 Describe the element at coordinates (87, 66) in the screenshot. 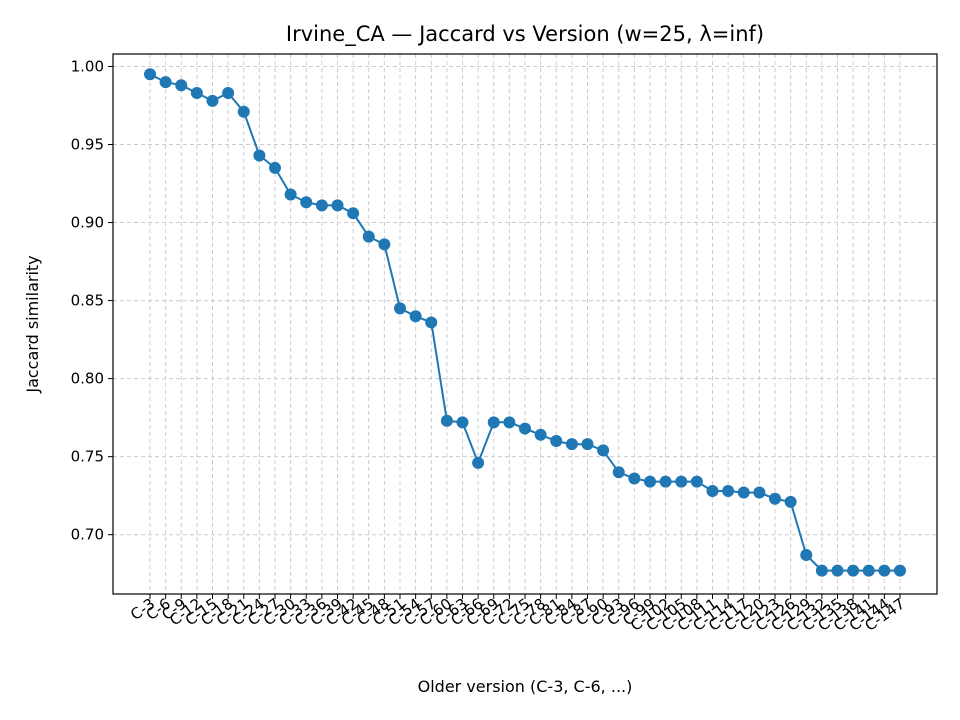

I see `y-tick-label: 1.00` at that location.